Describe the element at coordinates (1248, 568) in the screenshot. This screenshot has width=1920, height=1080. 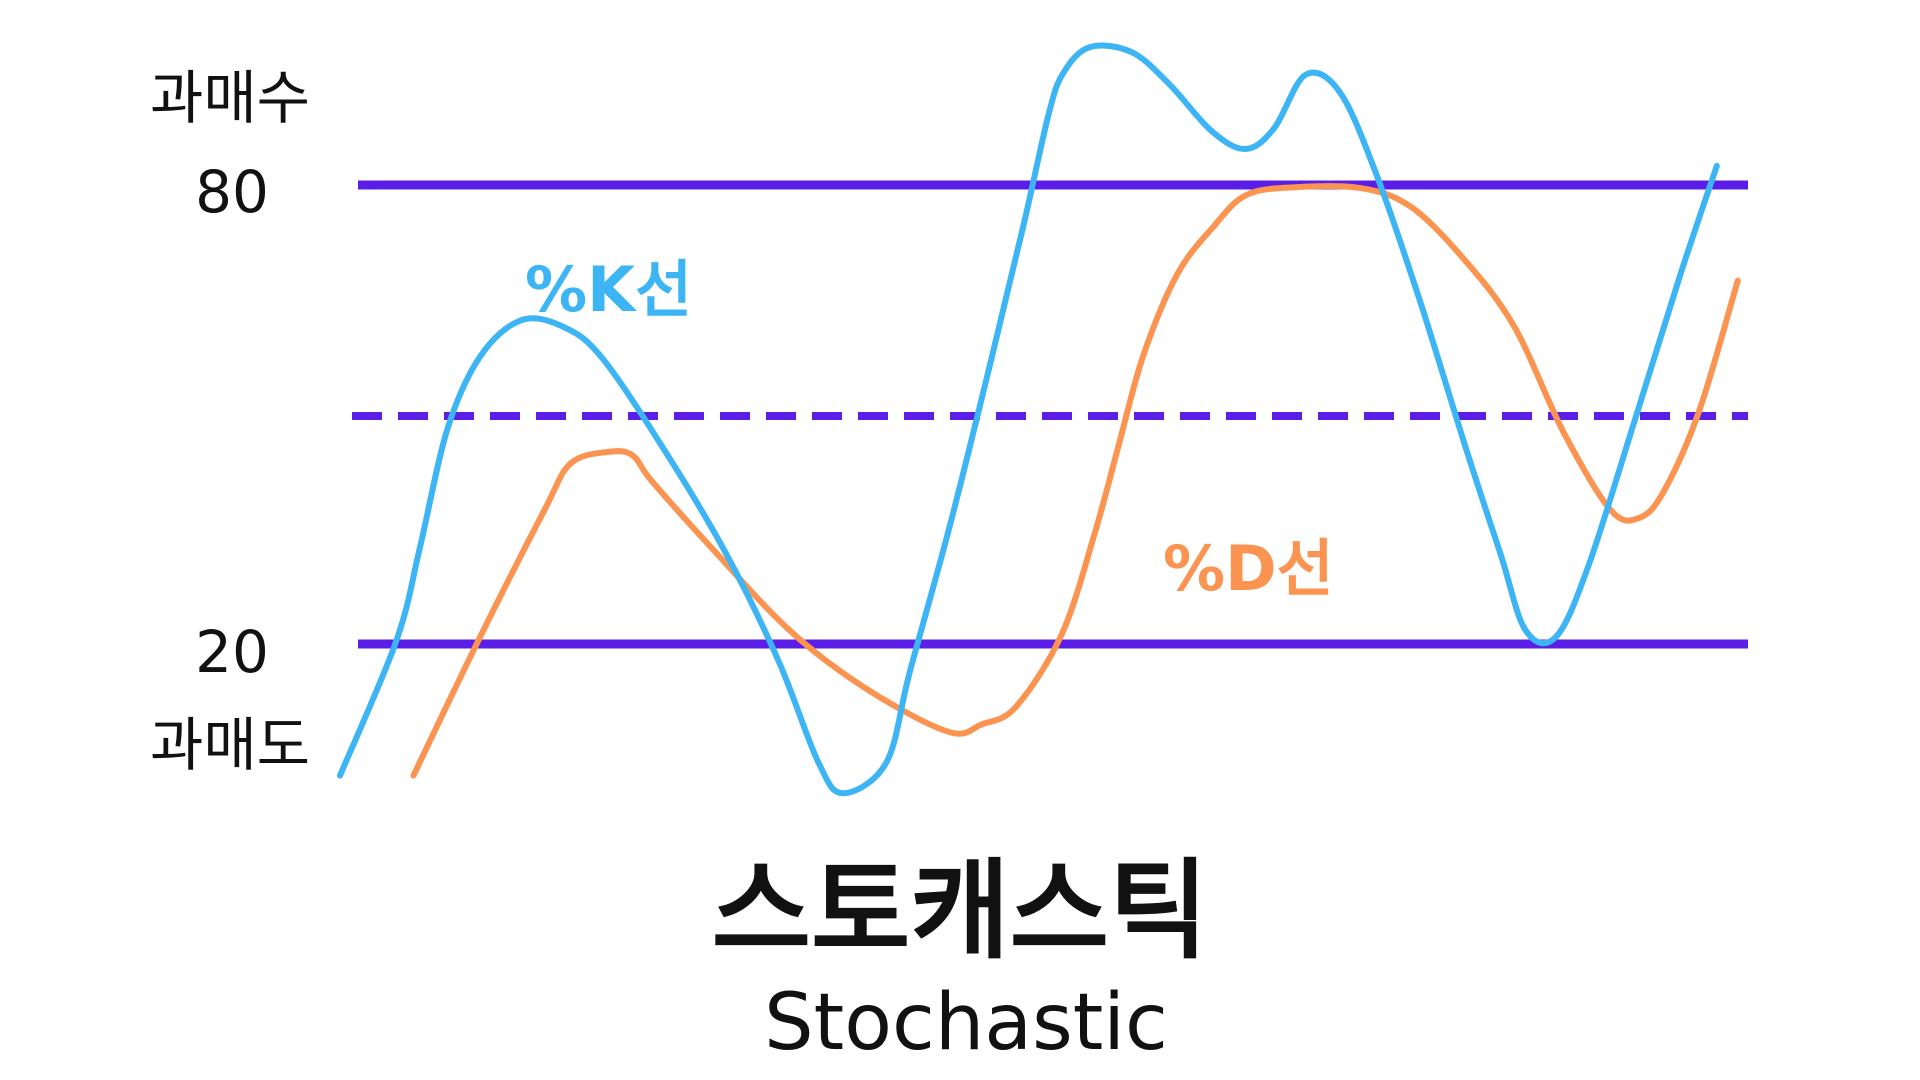
I see `d-line-label: %D선` at that location.